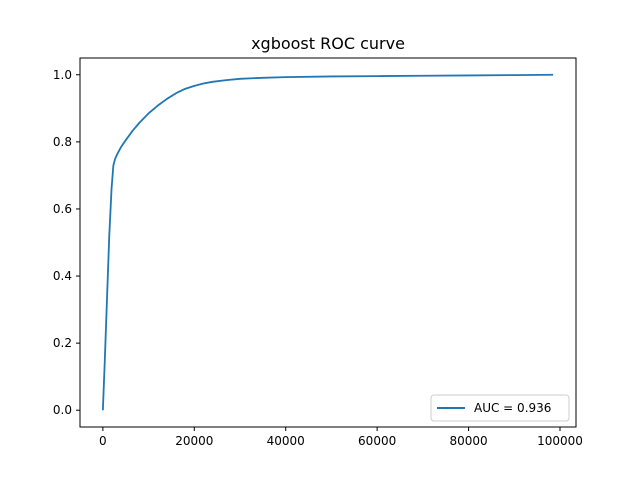  Describe the element at coordinates (286, 441) in the screenshot. I see `x-tick-label: 40000` at that location.